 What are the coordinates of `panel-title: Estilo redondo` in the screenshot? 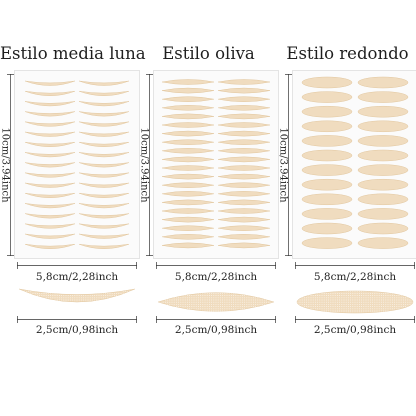 It's located at (347, 53).